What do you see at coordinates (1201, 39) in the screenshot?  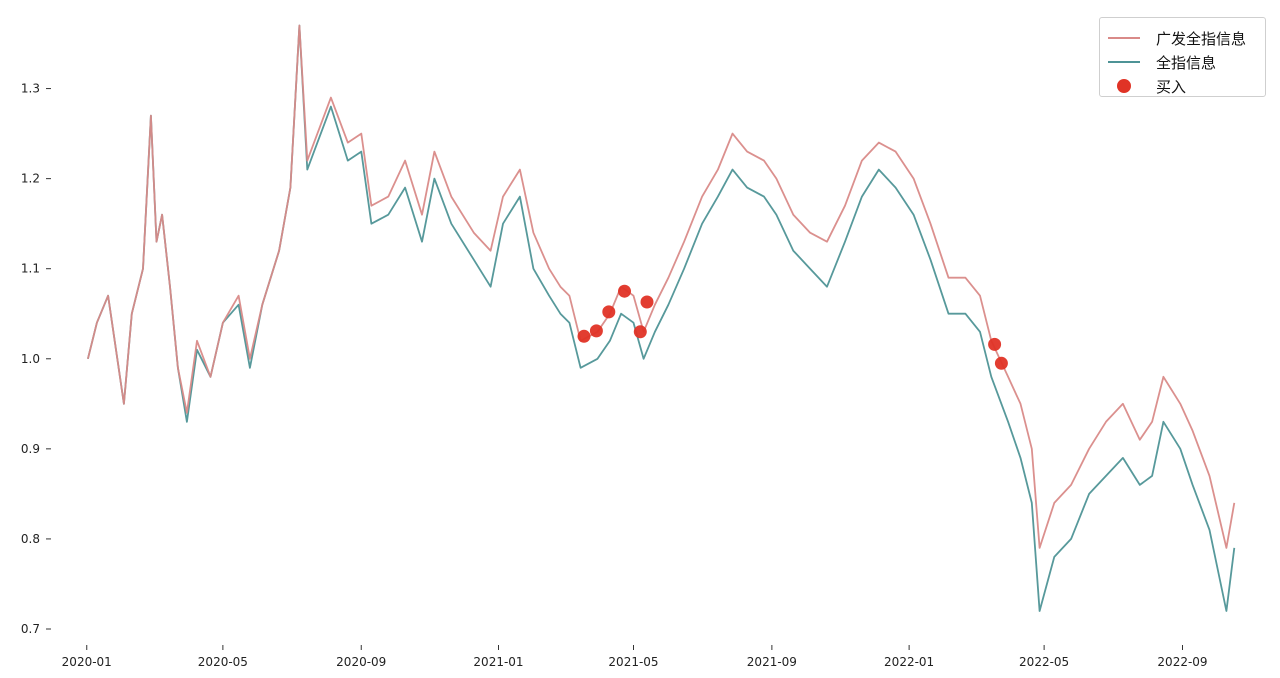 I see `legend-label-series-1: 广发全指信息` at bounding box center [1201, 39].